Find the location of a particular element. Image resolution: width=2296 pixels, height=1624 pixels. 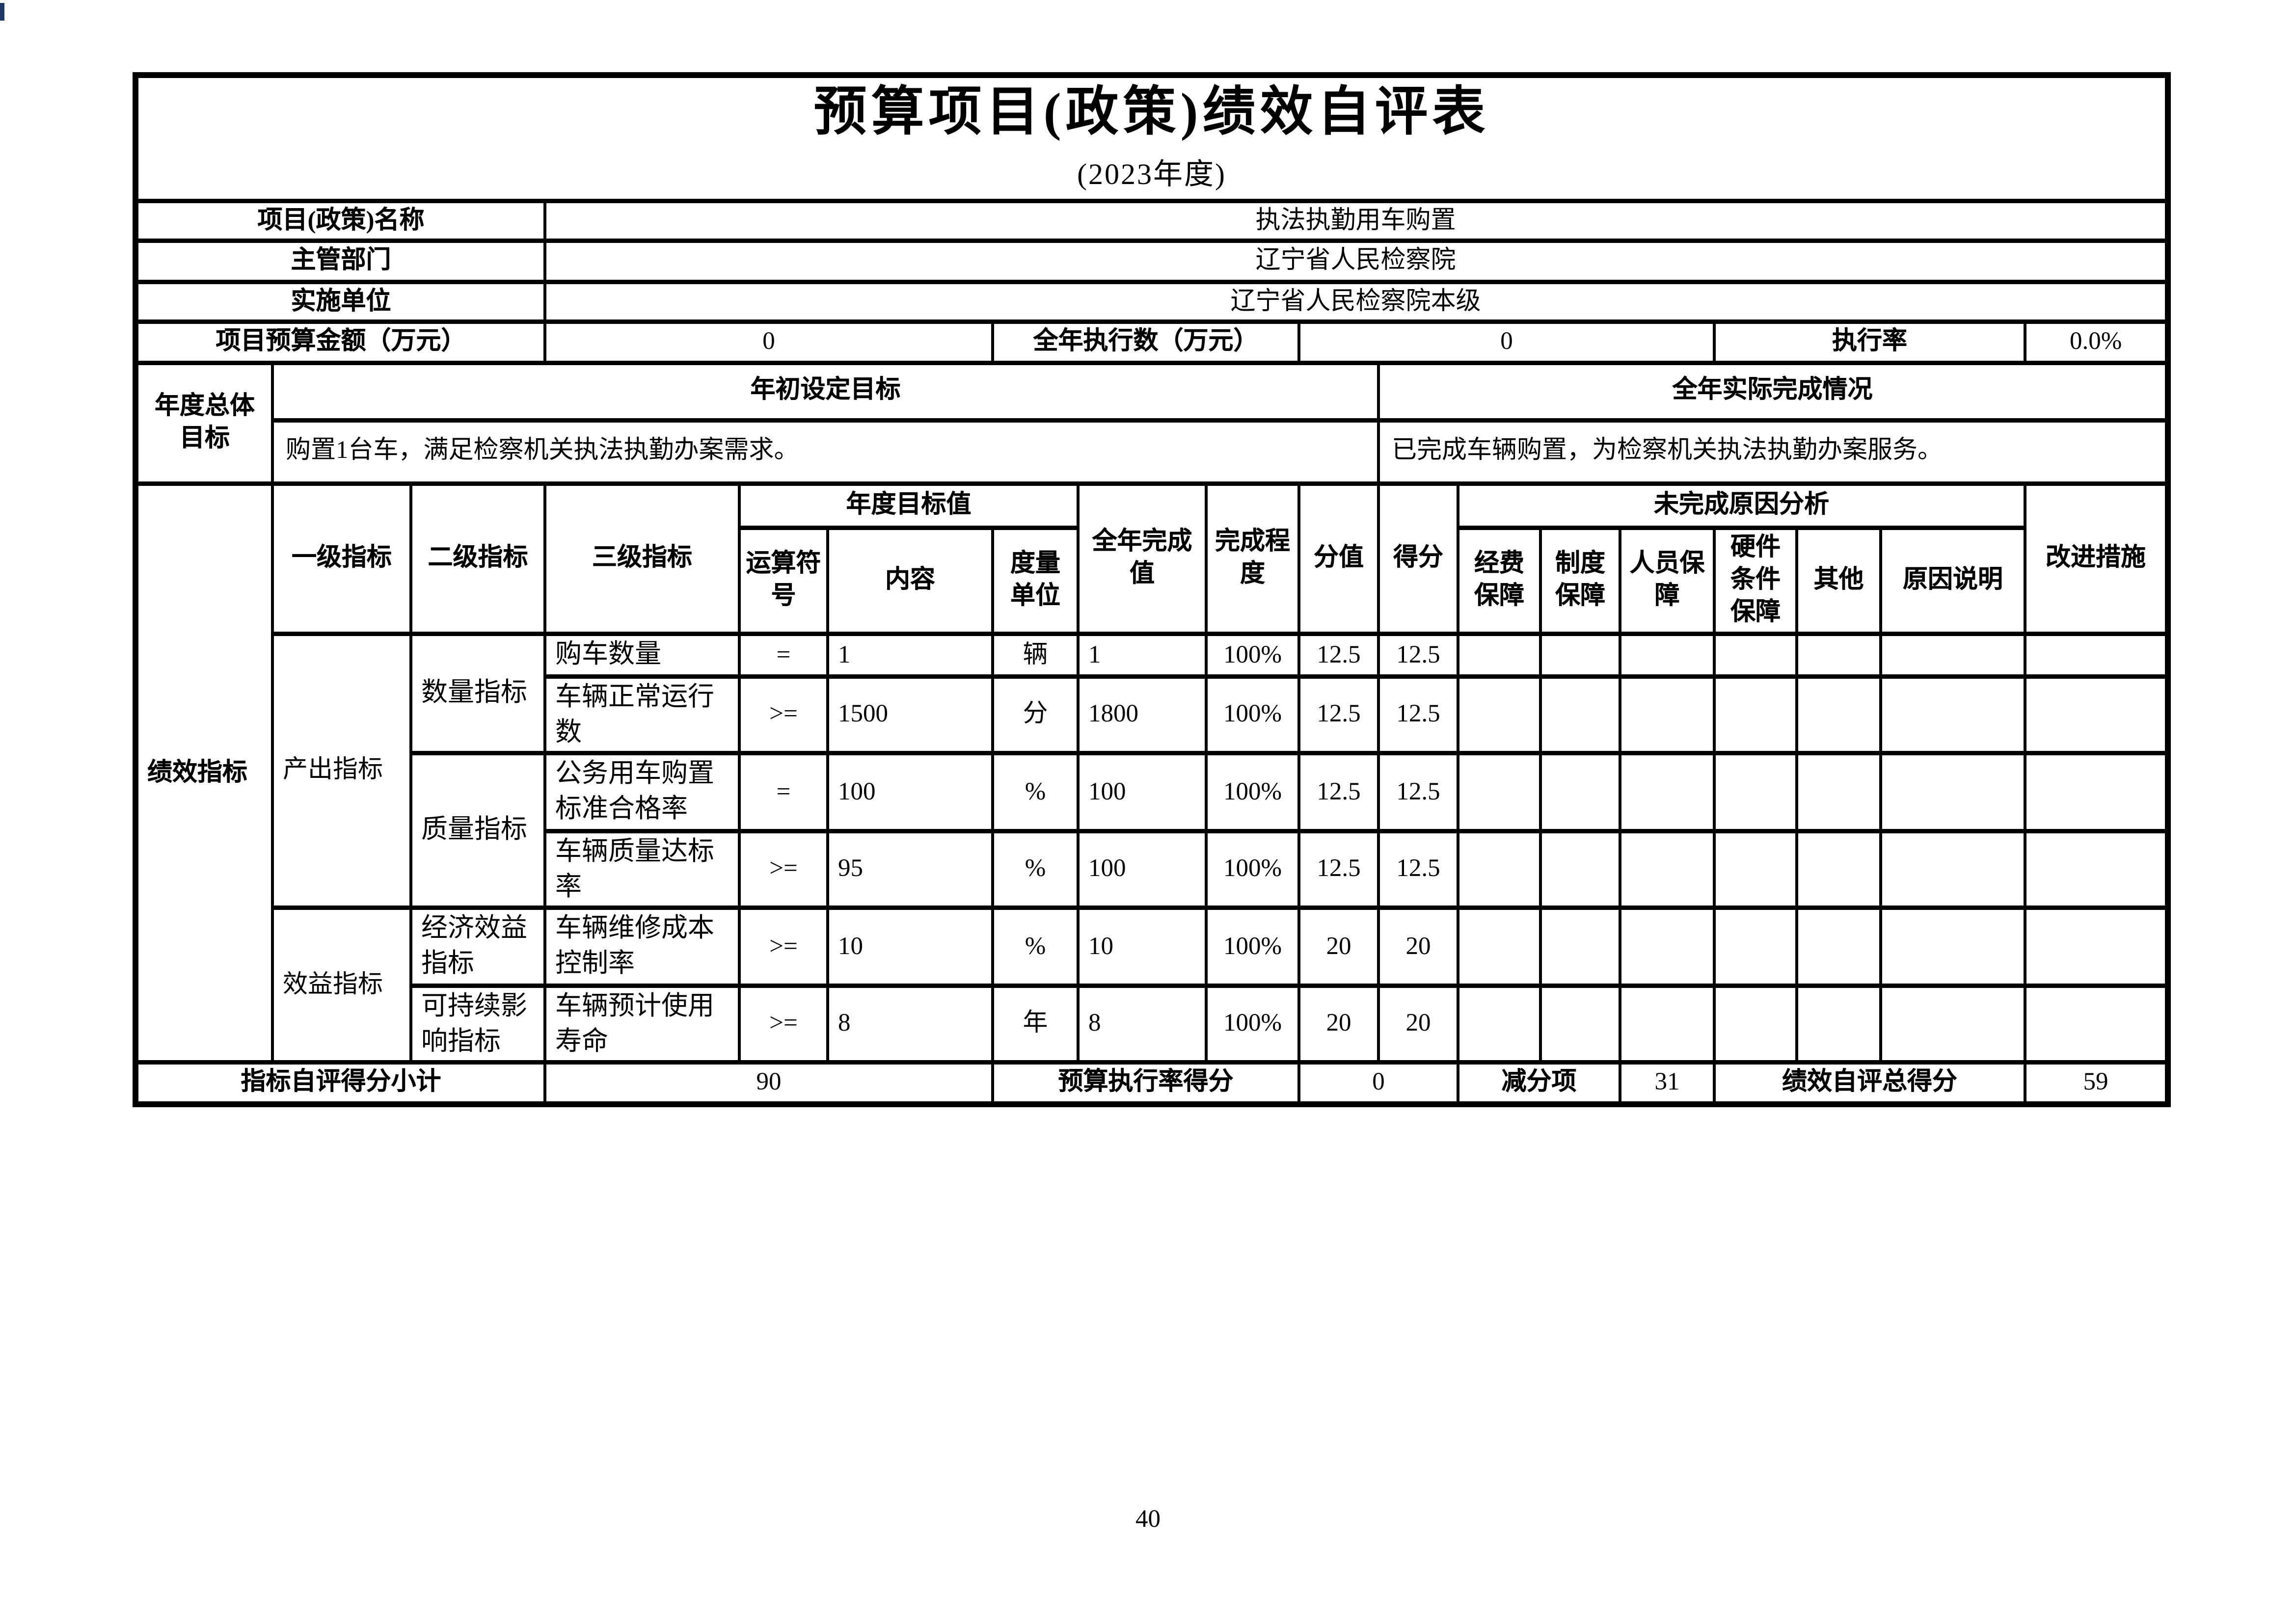

goal-actual-text: 已完成车辆购置，为检察机关执法执勤办案服务。 is located at coordinates (1773, 451).